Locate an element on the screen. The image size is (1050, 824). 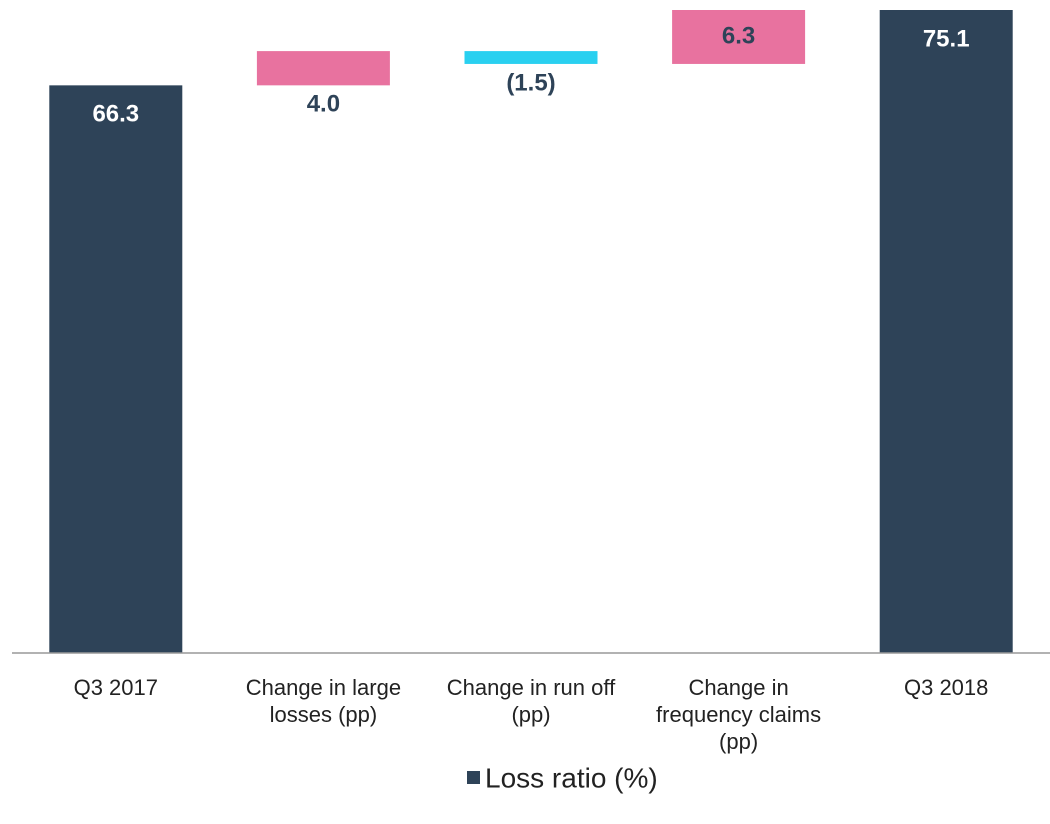
x-tick-label: Q3 2018 is located at coordinates (946, 687).